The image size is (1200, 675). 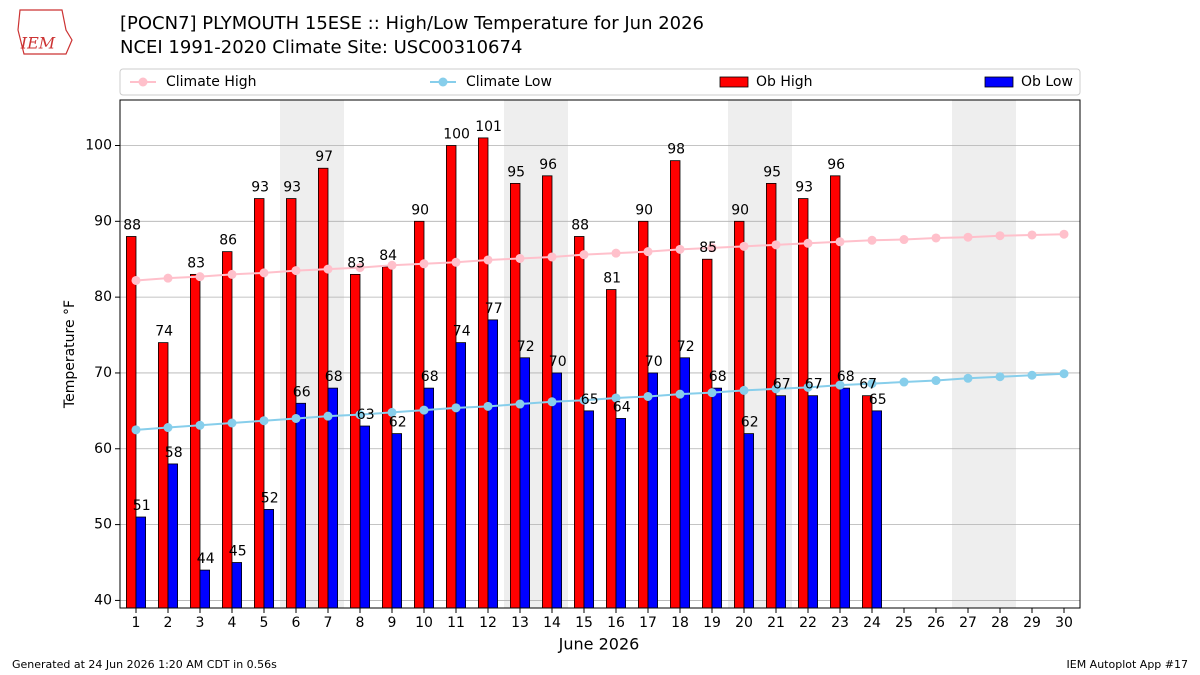 I want to click on legend-label: Climate Low, so click(x=509, y=82).